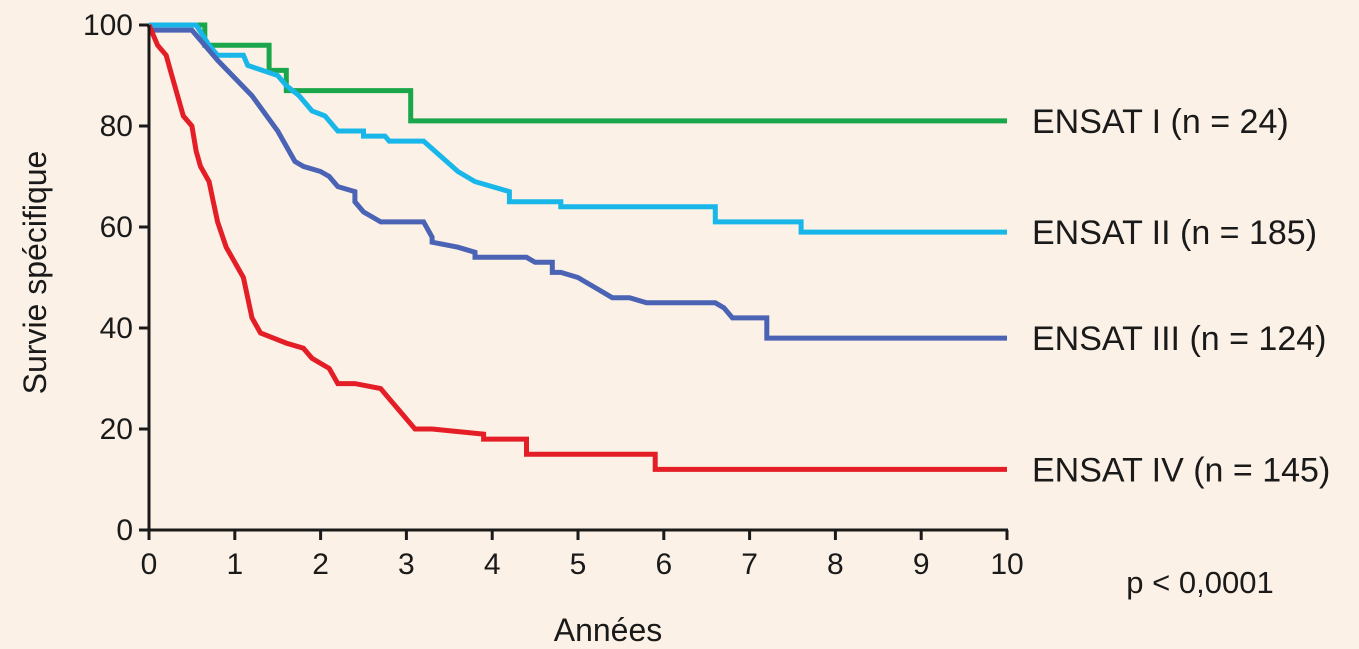 The image size is (1359, 649). I want to click on y-tick-label: 60, so click(116, 227).